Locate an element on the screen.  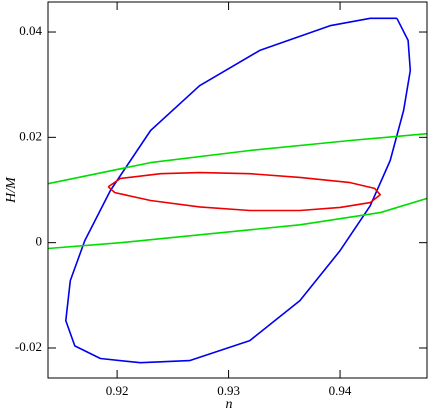
y-tick-label: 0.04 is located at coordinates (30, 30).